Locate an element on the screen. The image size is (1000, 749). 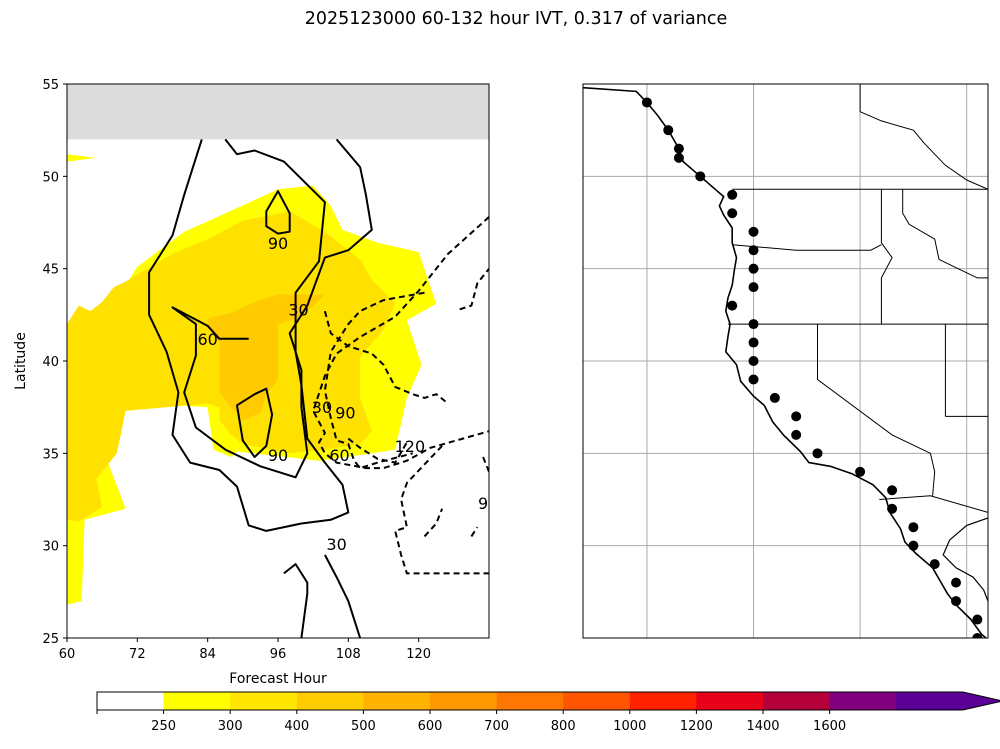
x-tick-label: 84 is located at coordinates (207, 654).